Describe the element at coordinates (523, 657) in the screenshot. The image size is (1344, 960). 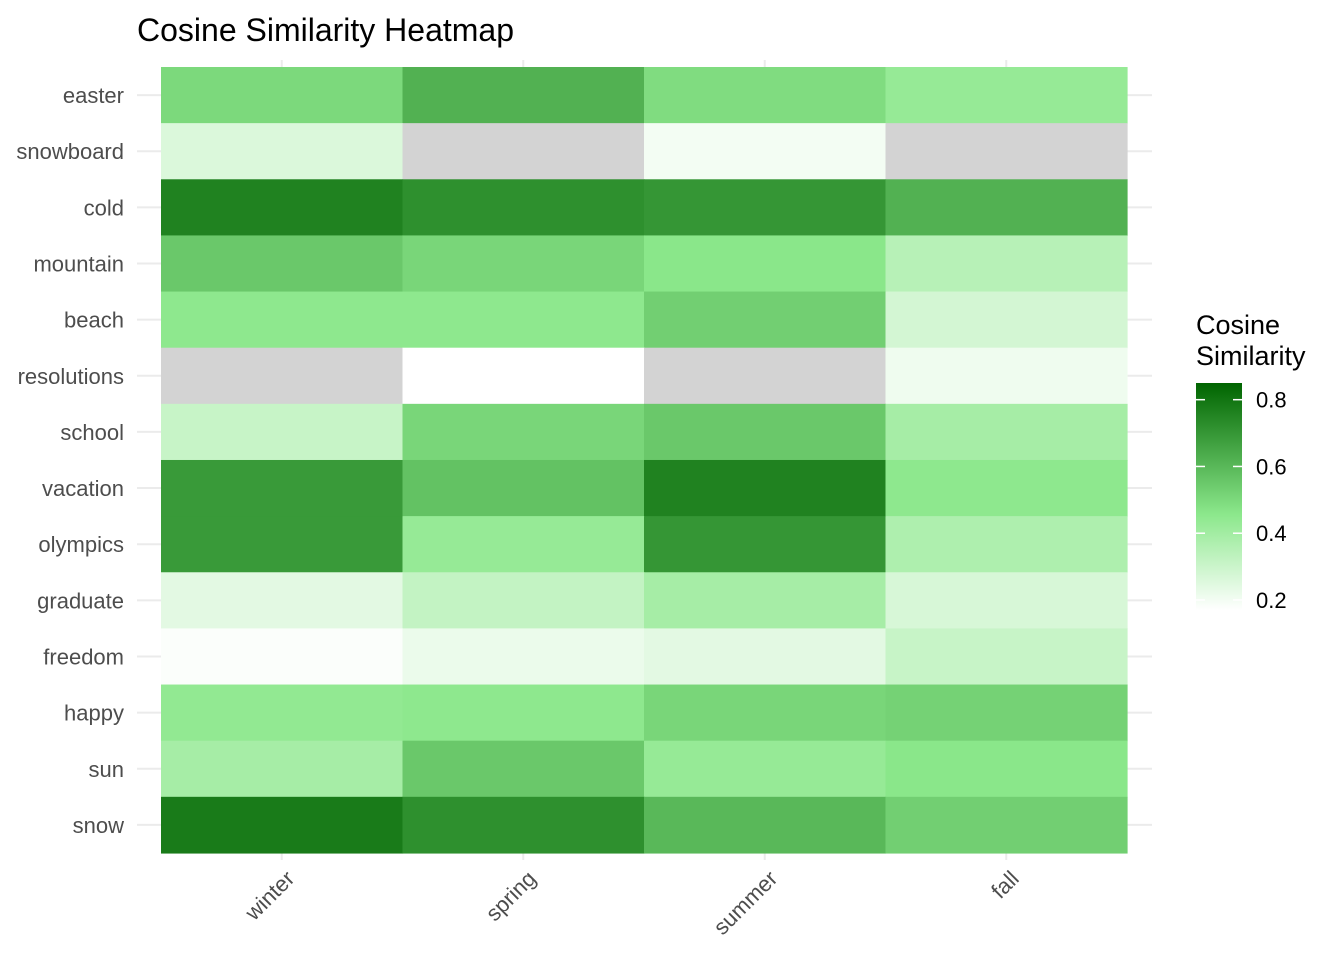
I see `heatmap-cell-freedom-spring` at that location.